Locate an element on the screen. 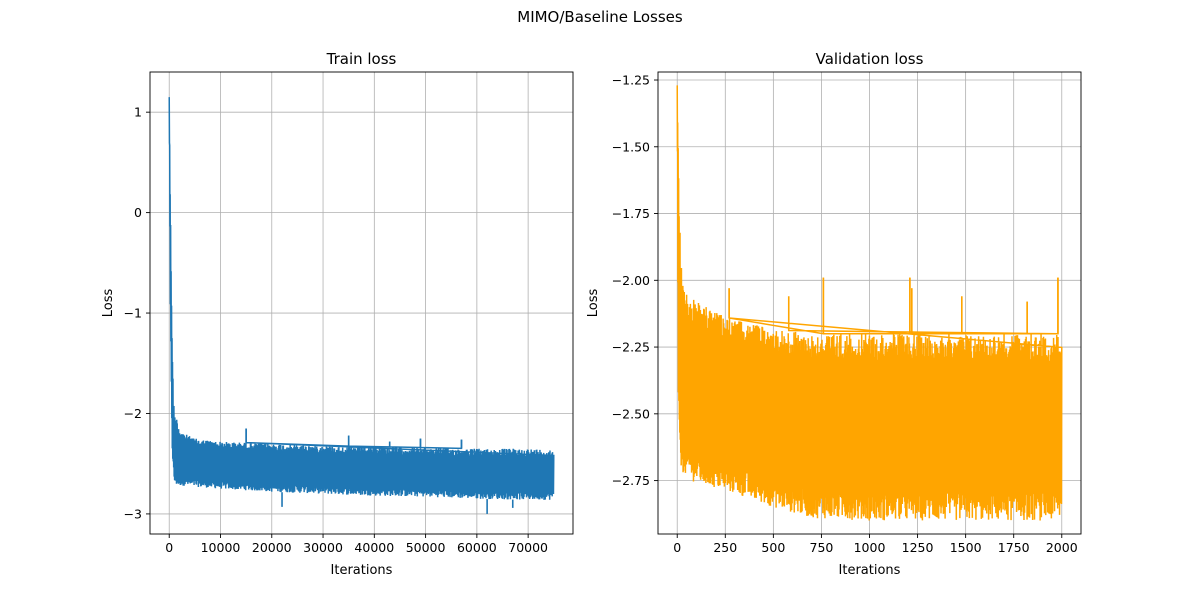 The width and height of the screenshot is (1200, 600). train-title: Train loss is located at coordinates (361, 59).